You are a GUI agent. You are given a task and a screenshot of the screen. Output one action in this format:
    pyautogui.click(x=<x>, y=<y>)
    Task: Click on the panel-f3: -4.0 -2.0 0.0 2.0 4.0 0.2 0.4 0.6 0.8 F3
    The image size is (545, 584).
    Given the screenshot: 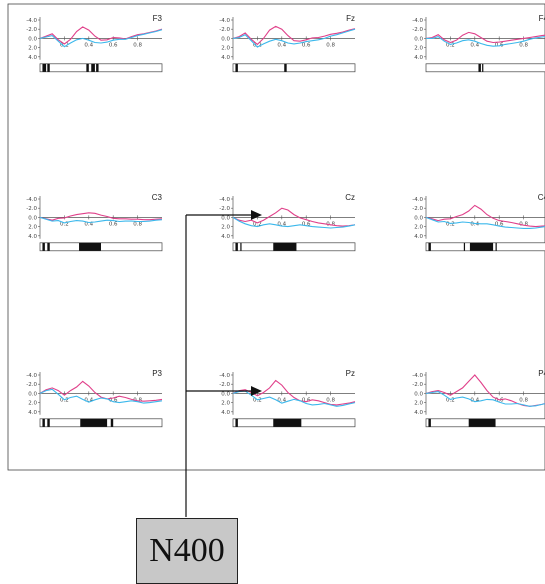 What is the action you would take?
    pyautogui.click(x=94, y=43)
    